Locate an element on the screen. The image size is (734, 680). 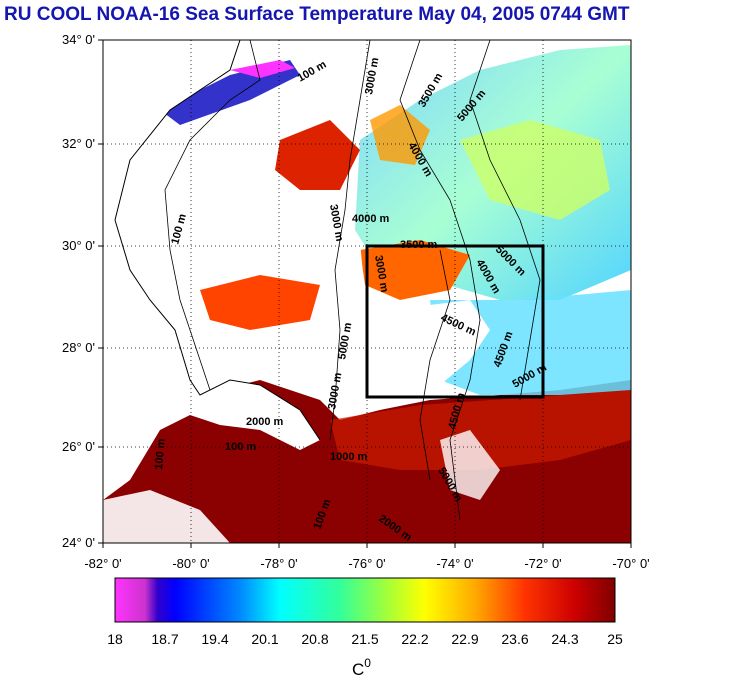
colorbar-tick: 20.1 is located at coordinates (264, 639).